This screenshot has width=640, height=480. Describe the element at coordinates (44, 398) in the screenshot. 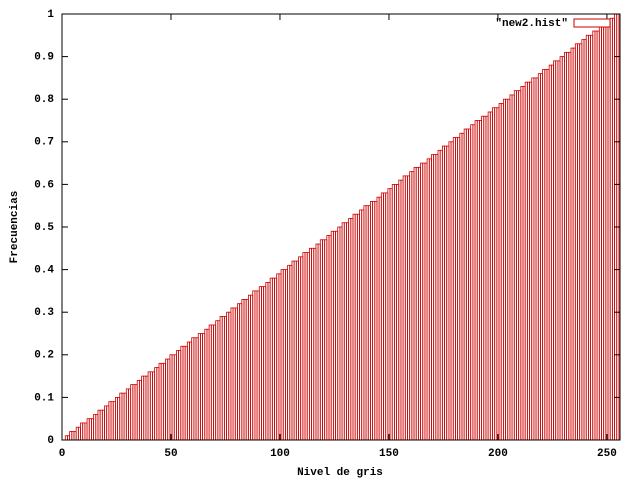

I see `y-tick-label: 0.1` at that location.